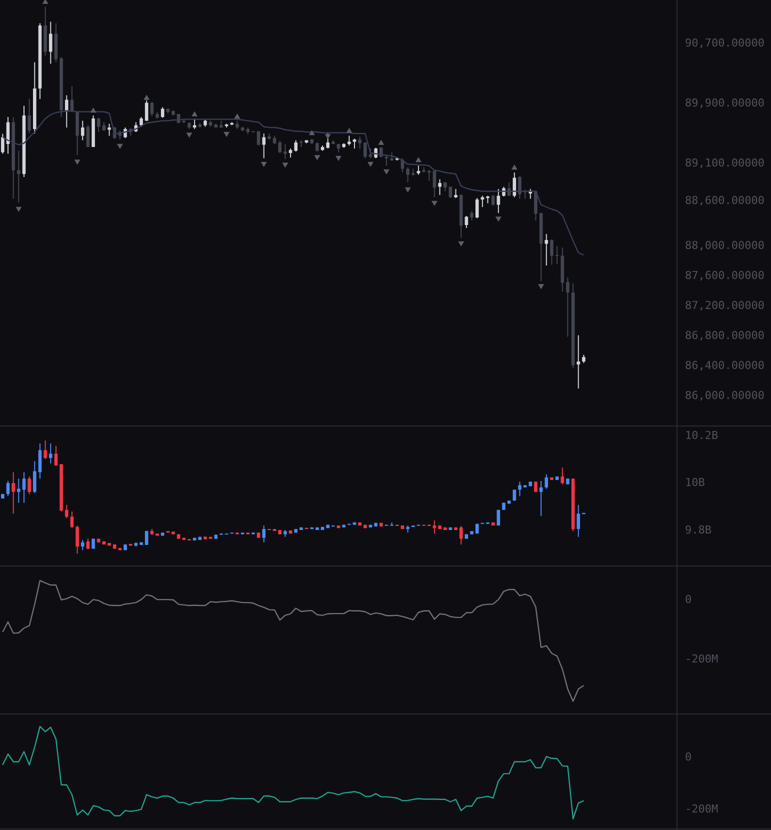 The height and width of the screenshot is (830, 771). What do you see at coordinates (701, 435) in the screenshot?
I see `y-tick-label: 10.2B` at bounding box center [701, 435].